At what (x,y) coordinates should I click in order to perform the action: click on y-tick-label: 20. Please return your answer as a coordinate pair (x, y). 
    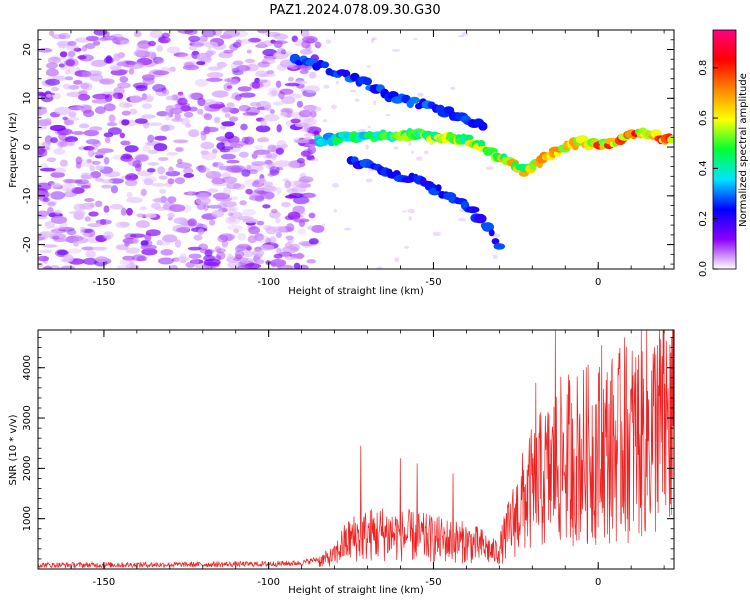
    Looking at the image, I should click on (27, 49).